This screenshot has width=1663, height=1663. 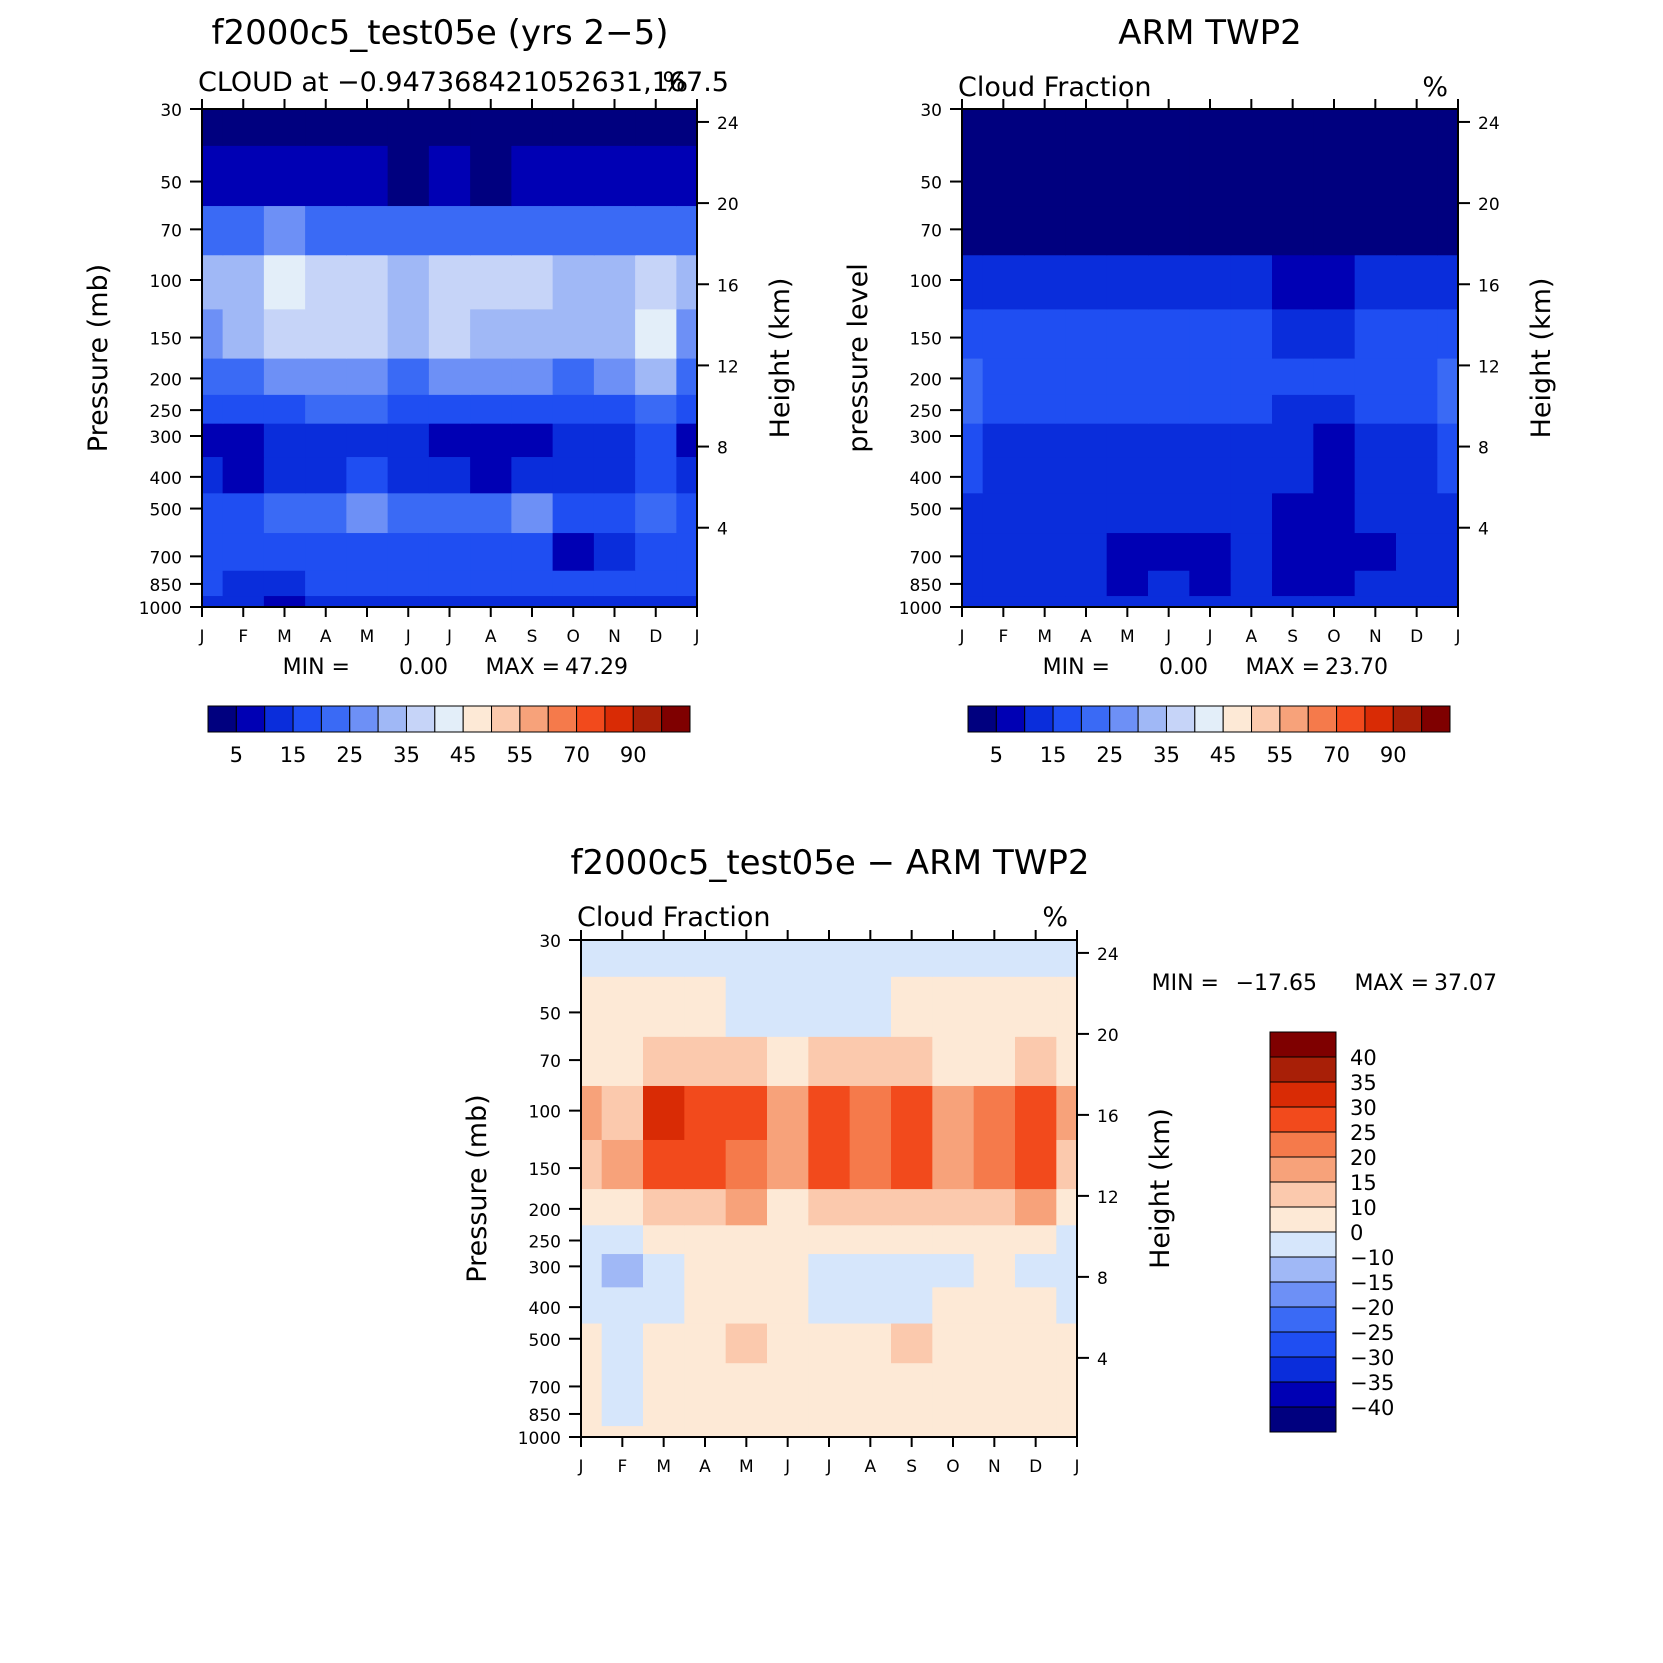 What do you see at coordinates (926, 479) in the screenshot?
I see `y-tick-label: 400` at bounding box center [926, 479].